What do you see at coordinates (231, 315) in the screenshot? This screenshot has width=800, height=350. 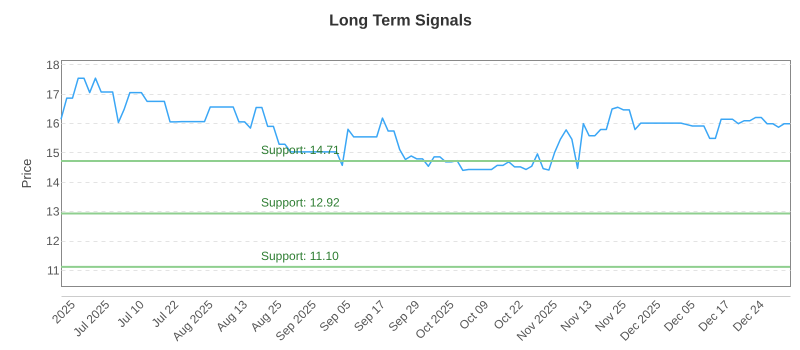 I see `x-tick-label: Aug 13` at bounding box center [231, 315].